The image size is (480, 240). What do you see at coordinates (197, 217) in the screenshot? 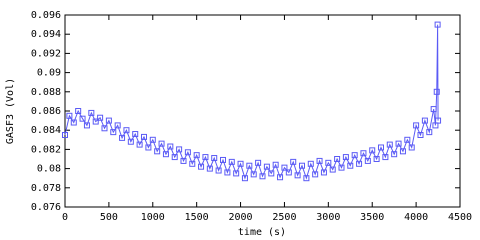
I see `x-tick-label: 1500` at bounding box center [197, 217].